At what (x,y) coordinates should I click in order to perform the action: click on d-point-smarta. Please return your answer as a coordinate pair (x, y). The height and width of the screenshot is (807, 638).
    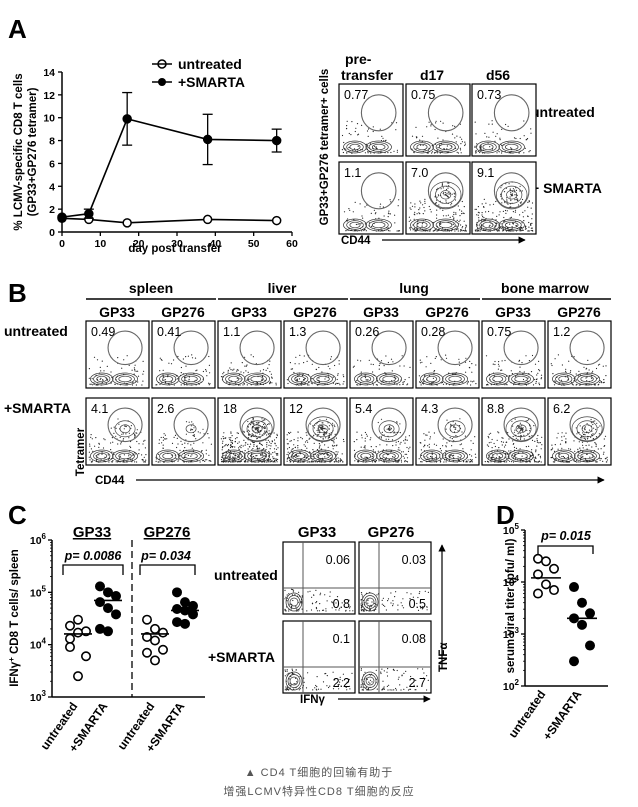
    Looking at the image, I should click on (589, 645).